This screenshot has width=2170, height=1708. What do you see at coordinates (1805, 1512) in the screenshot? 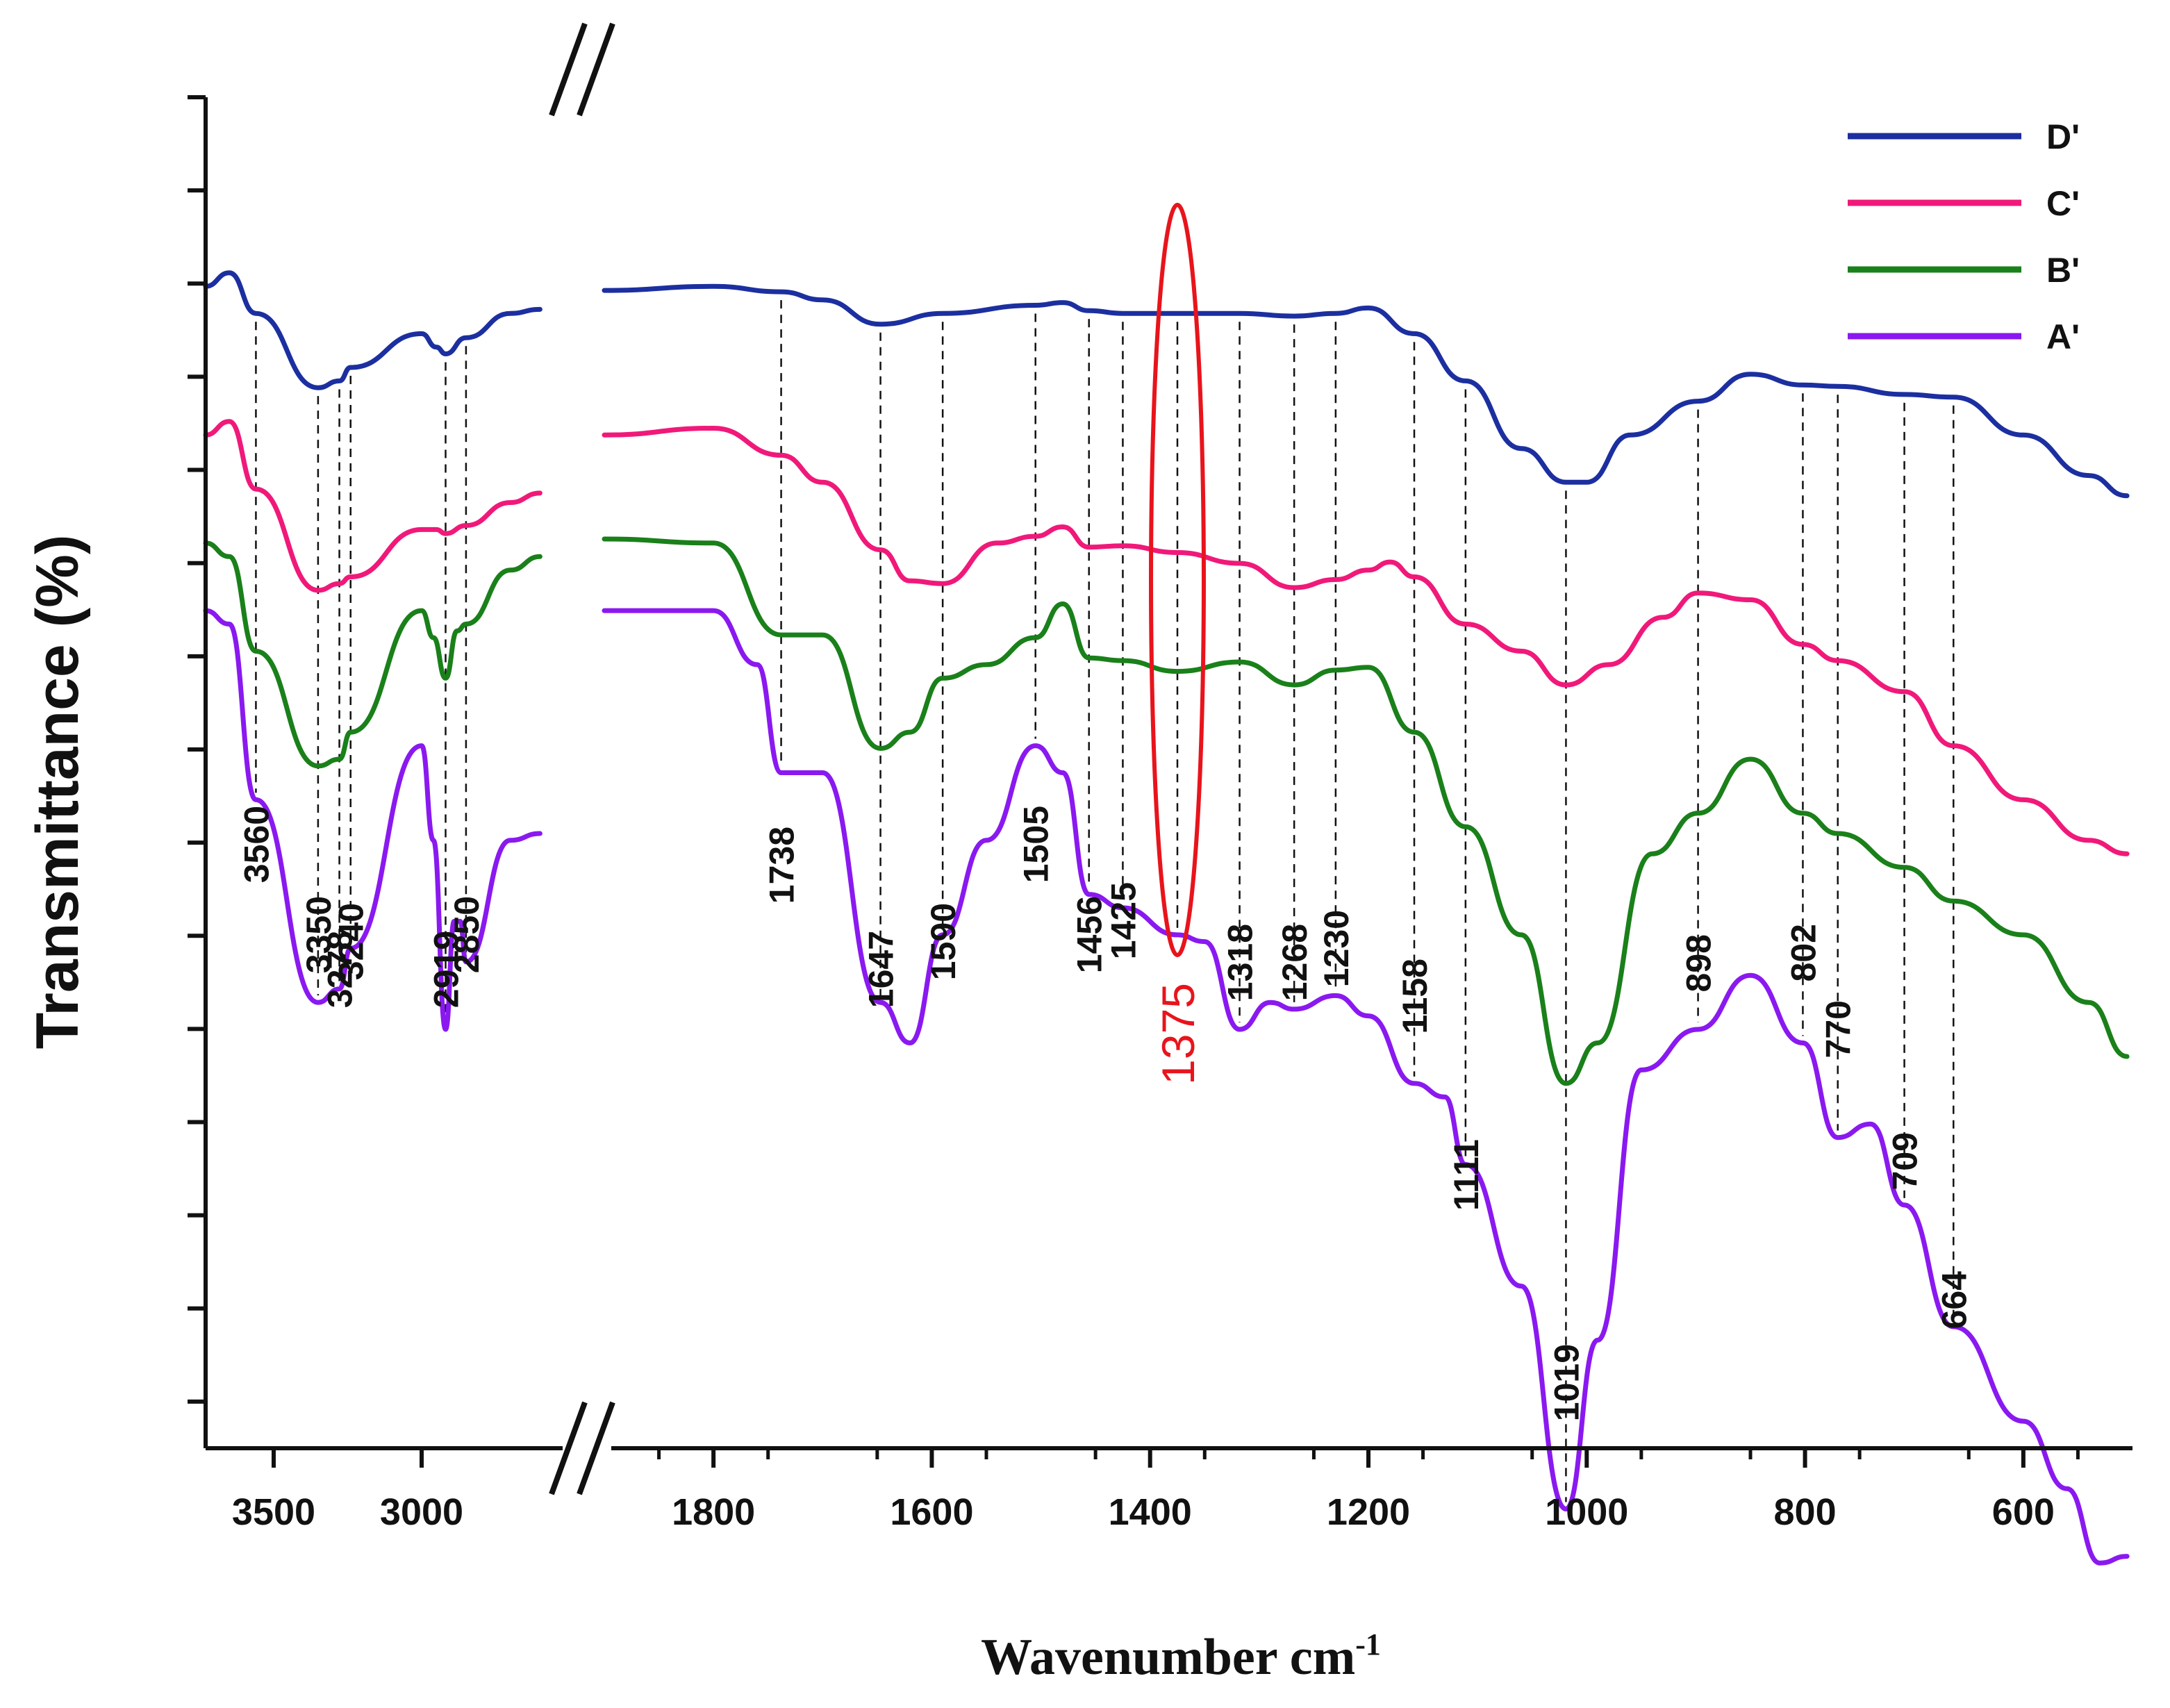
I see `x-tick-label: 800` at bounding box center [1805, 1512].